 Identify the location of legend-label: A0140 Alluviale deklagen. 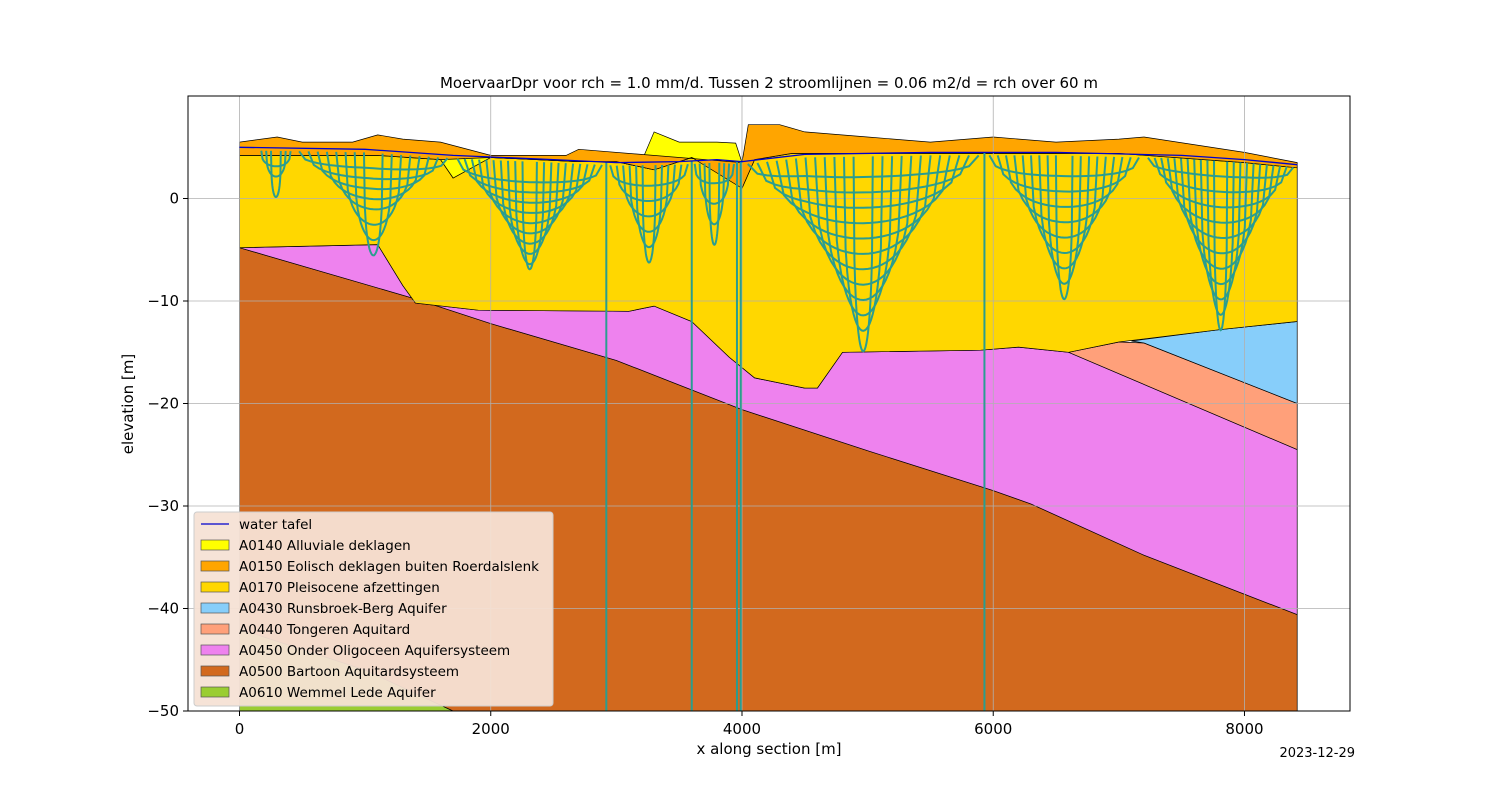
(325, 546).